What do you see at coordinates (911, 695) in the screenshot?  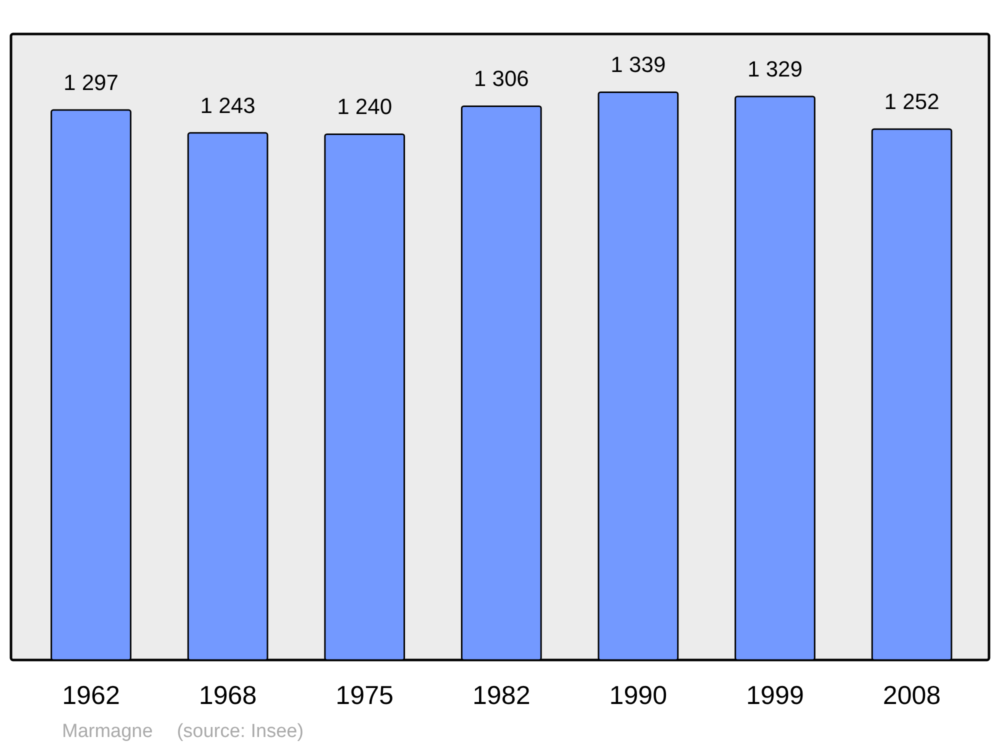 I see `x-tick-label: 2008` at bounding box center [911, 695].